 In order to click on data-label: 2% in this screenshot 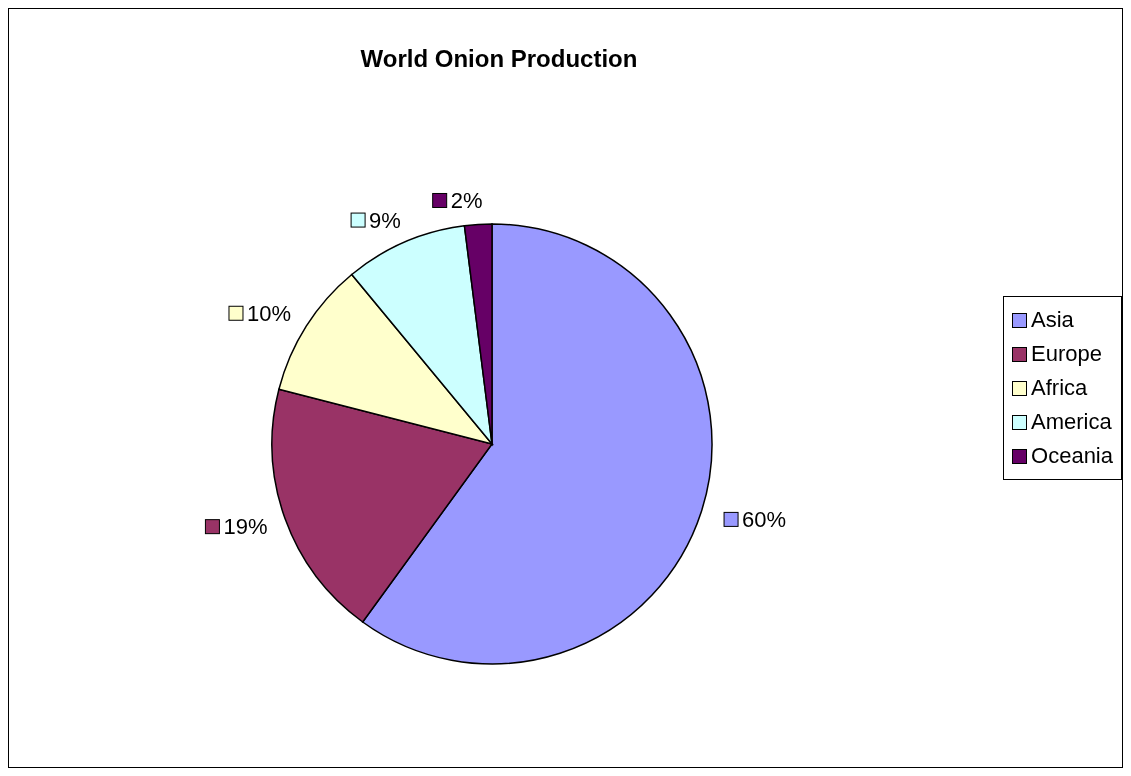, I will do `click(466, 200)`.